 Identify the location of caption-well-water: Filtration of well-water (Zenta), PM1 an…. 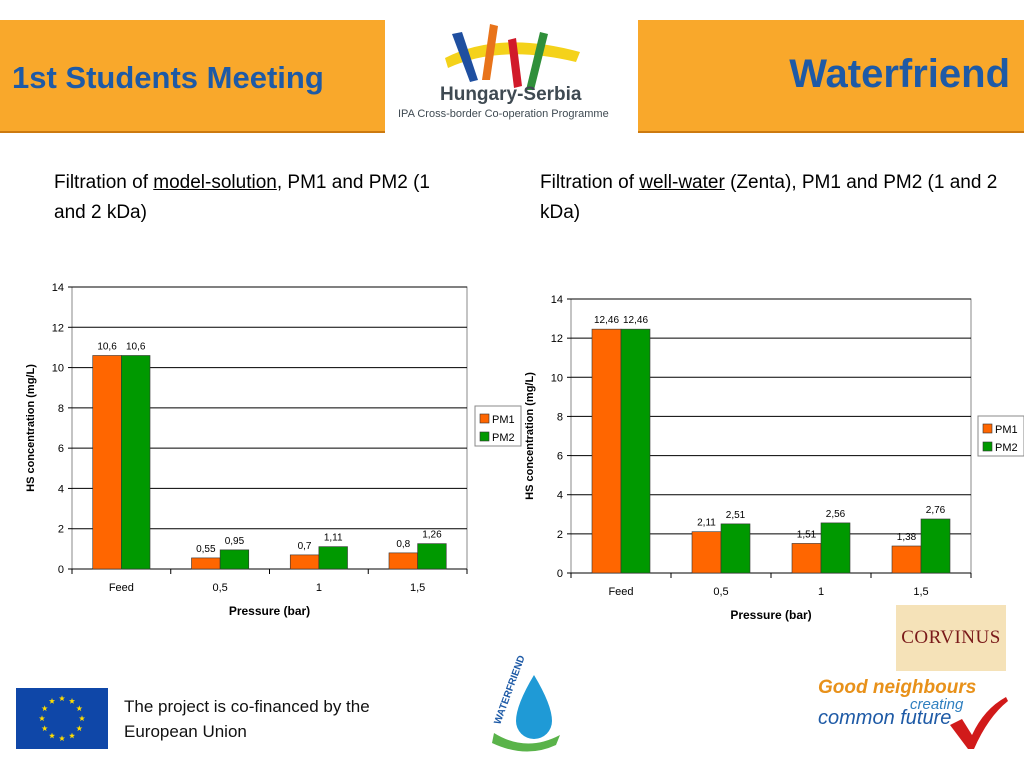
(780, 198).